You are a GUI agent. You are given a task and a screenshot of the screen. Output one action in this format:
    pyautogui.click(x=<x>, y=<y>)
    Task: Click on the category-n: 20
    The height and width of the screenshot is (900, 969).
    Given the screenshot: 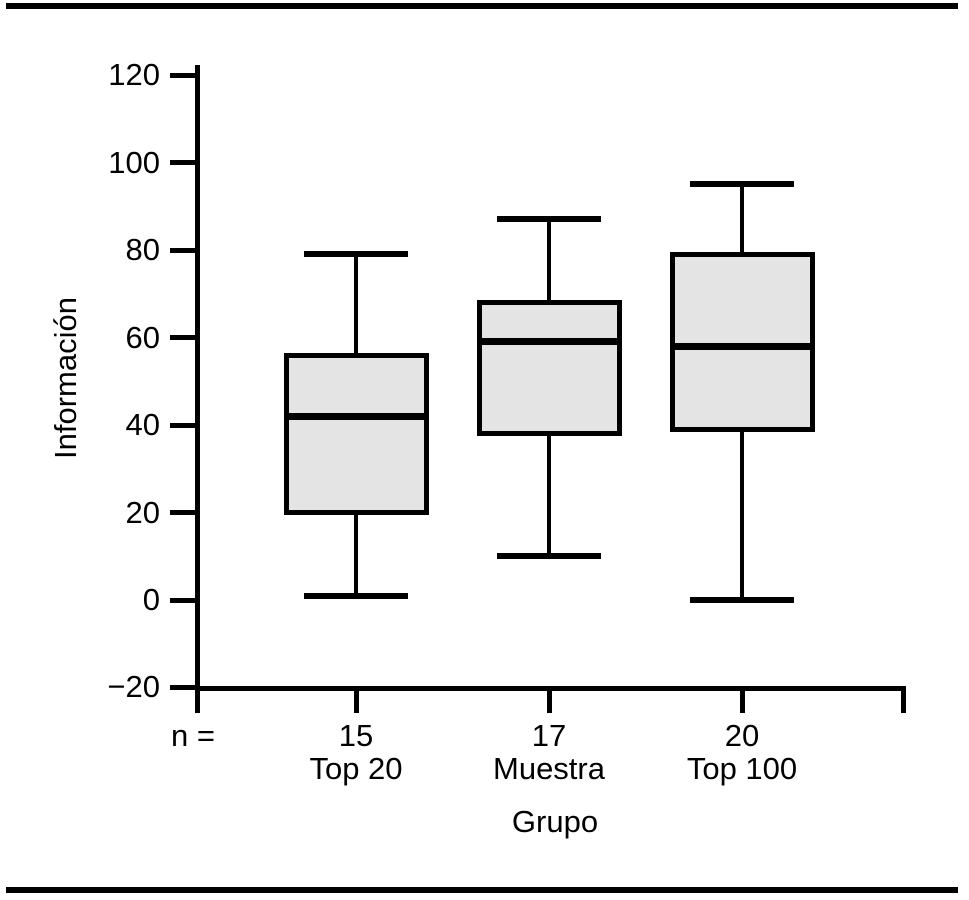 What is the action you would take?
    pyautogui.click(x=742, y=735)
    